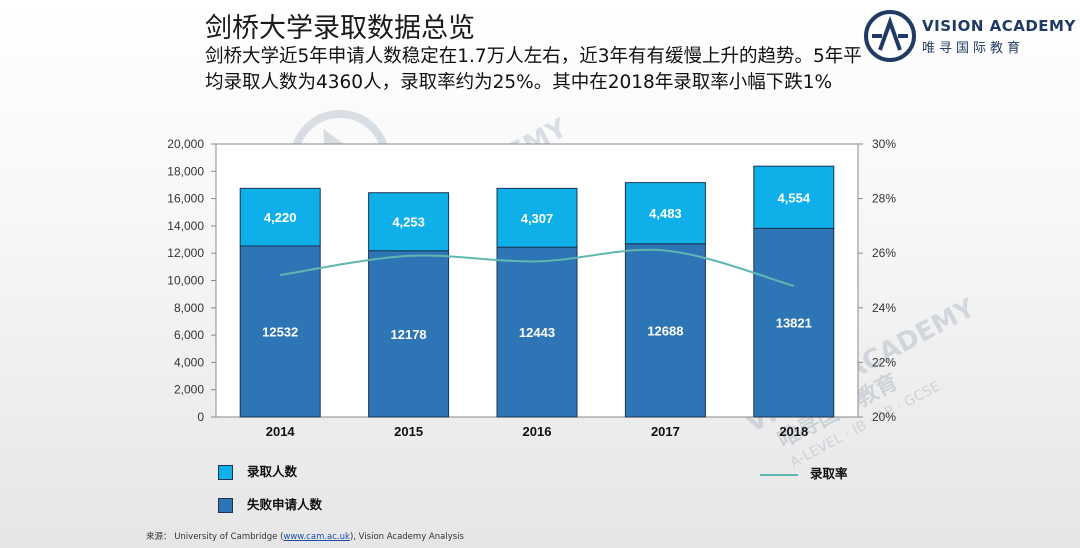  What do you see at coordinates (884, 199) in the screenshot?
I see `y-right-tick-label: 28%` at bounding box center [884, 199].